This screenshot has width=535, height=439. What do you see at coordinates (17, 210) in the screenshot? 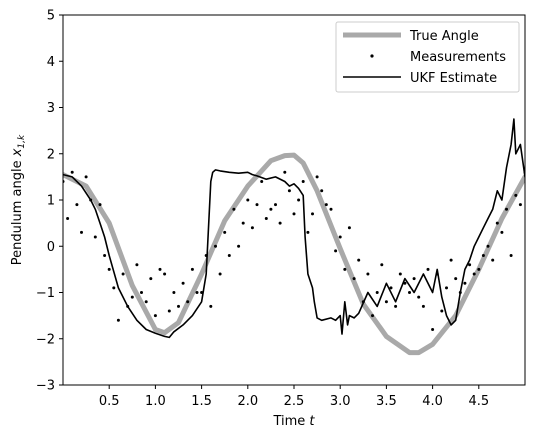
I see `y-axis-label-text: Pendulum angle` at bounding box center [17, 210].